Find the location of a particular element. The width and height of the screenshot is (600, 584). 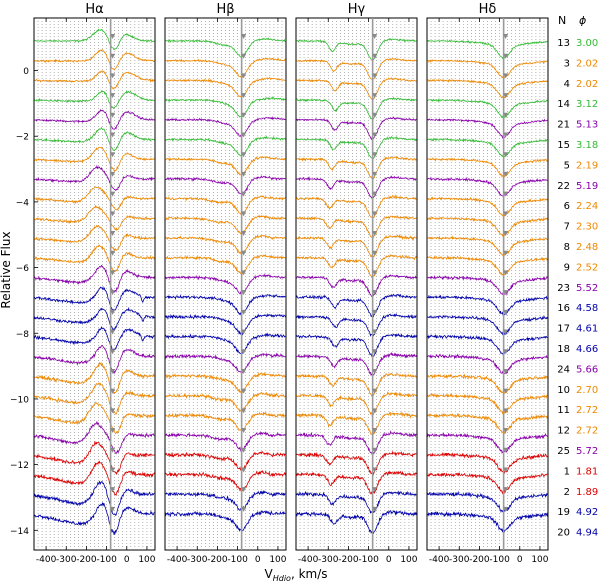

x-axis-label-main: V is located at coordinates (269, 574).